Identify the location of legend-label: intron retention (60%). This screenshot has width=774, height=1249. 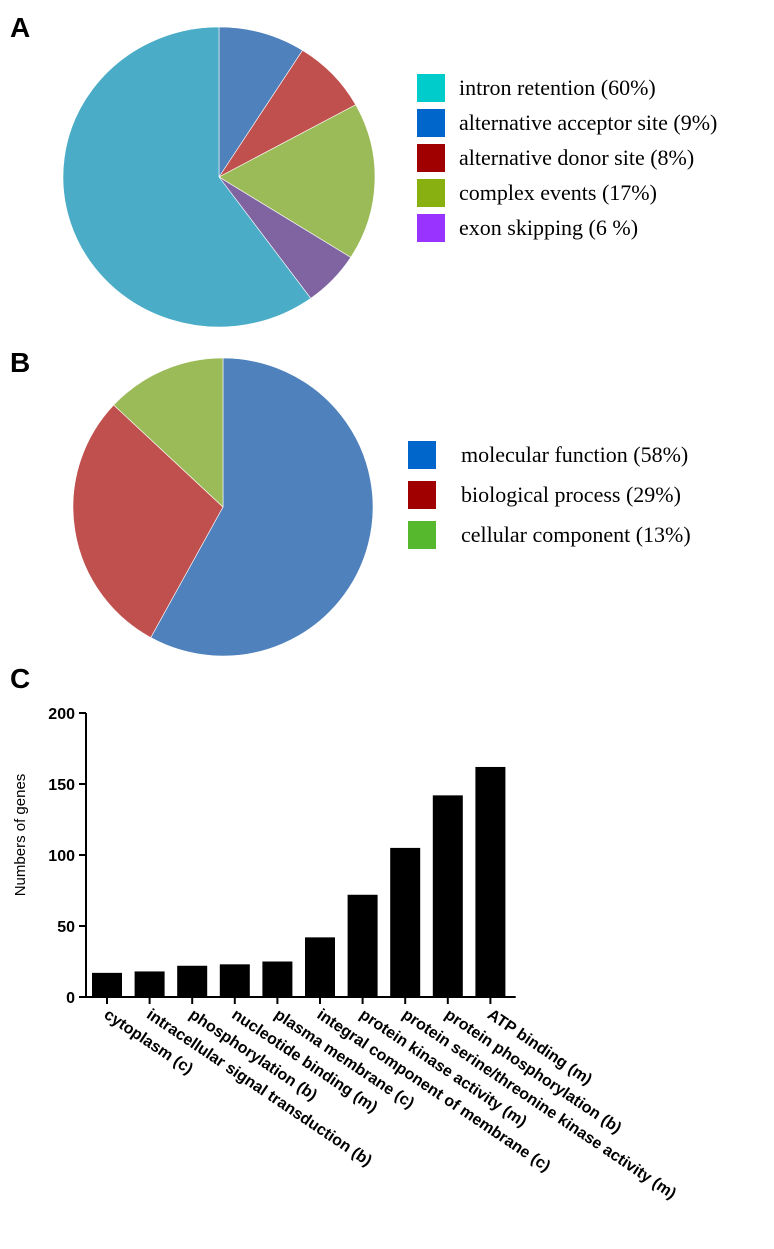
(557, 87).